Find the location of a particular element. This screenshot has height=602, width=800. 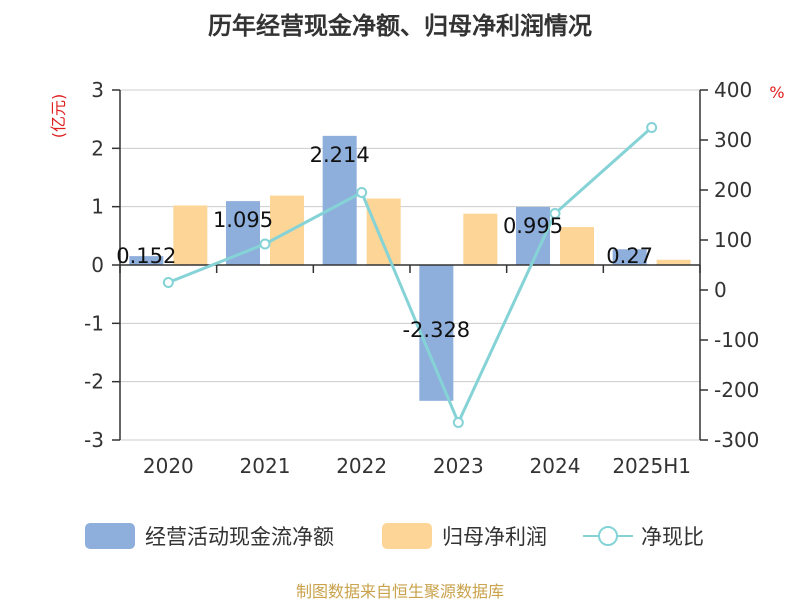

data-label-cash-2024: 0.995 is located at coordinates (533, 226).